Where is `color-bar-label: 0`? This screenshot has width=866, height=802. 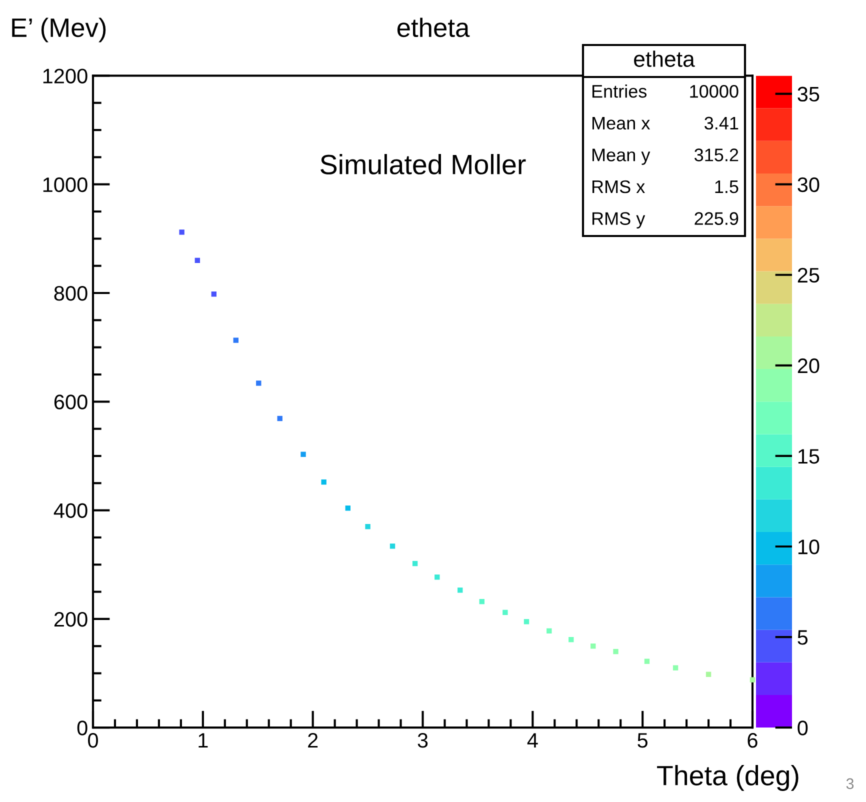
color-bar-label: 0 is located at coordinates (803, 728).